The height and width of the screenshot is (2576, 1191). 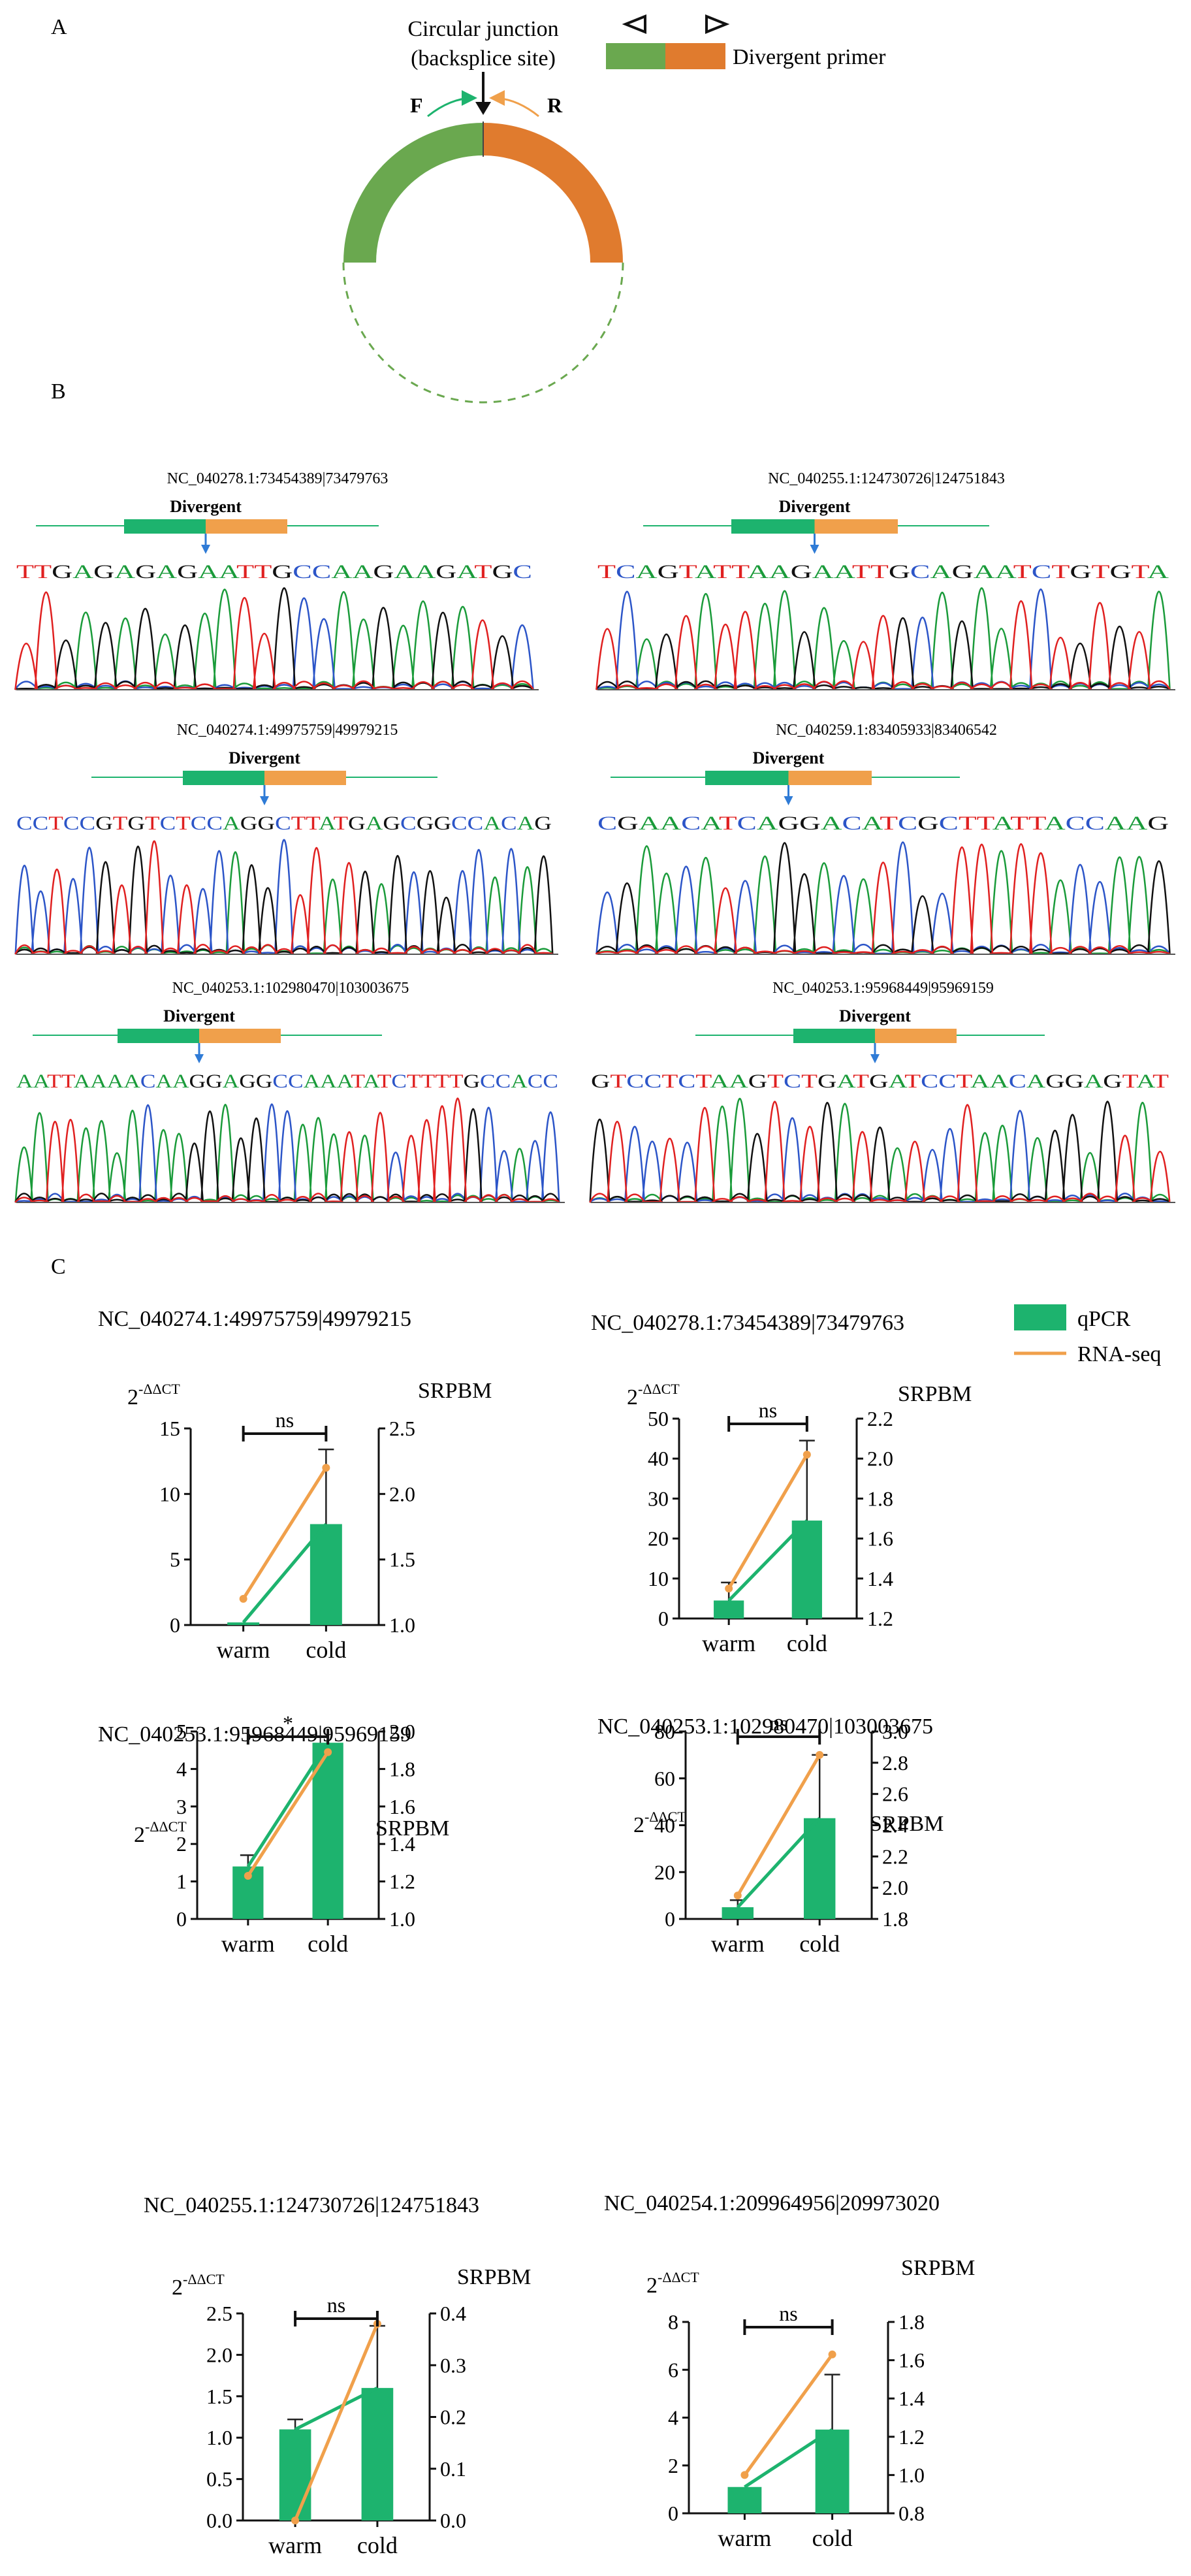 What do you see at coordinates (1040, 1317) in the screenshot?
I see `legend-qpcr-swatch` at bounding box center [1040, 1317].